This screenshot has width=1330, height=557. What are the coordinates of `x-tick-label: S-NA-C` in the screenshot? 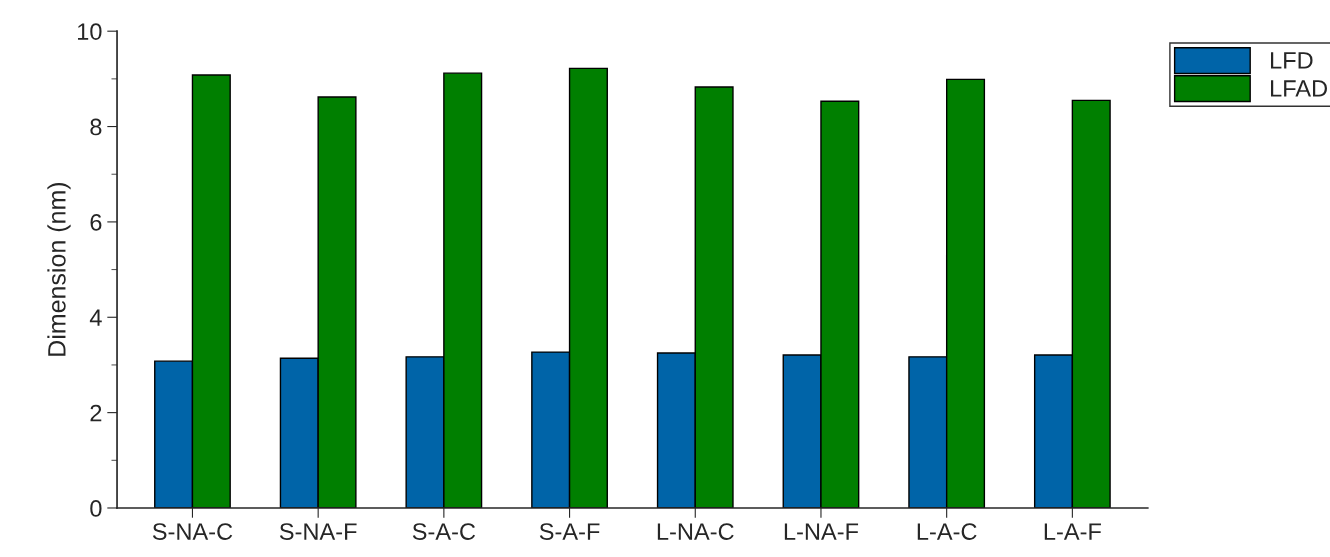 It's located at (192, 531).